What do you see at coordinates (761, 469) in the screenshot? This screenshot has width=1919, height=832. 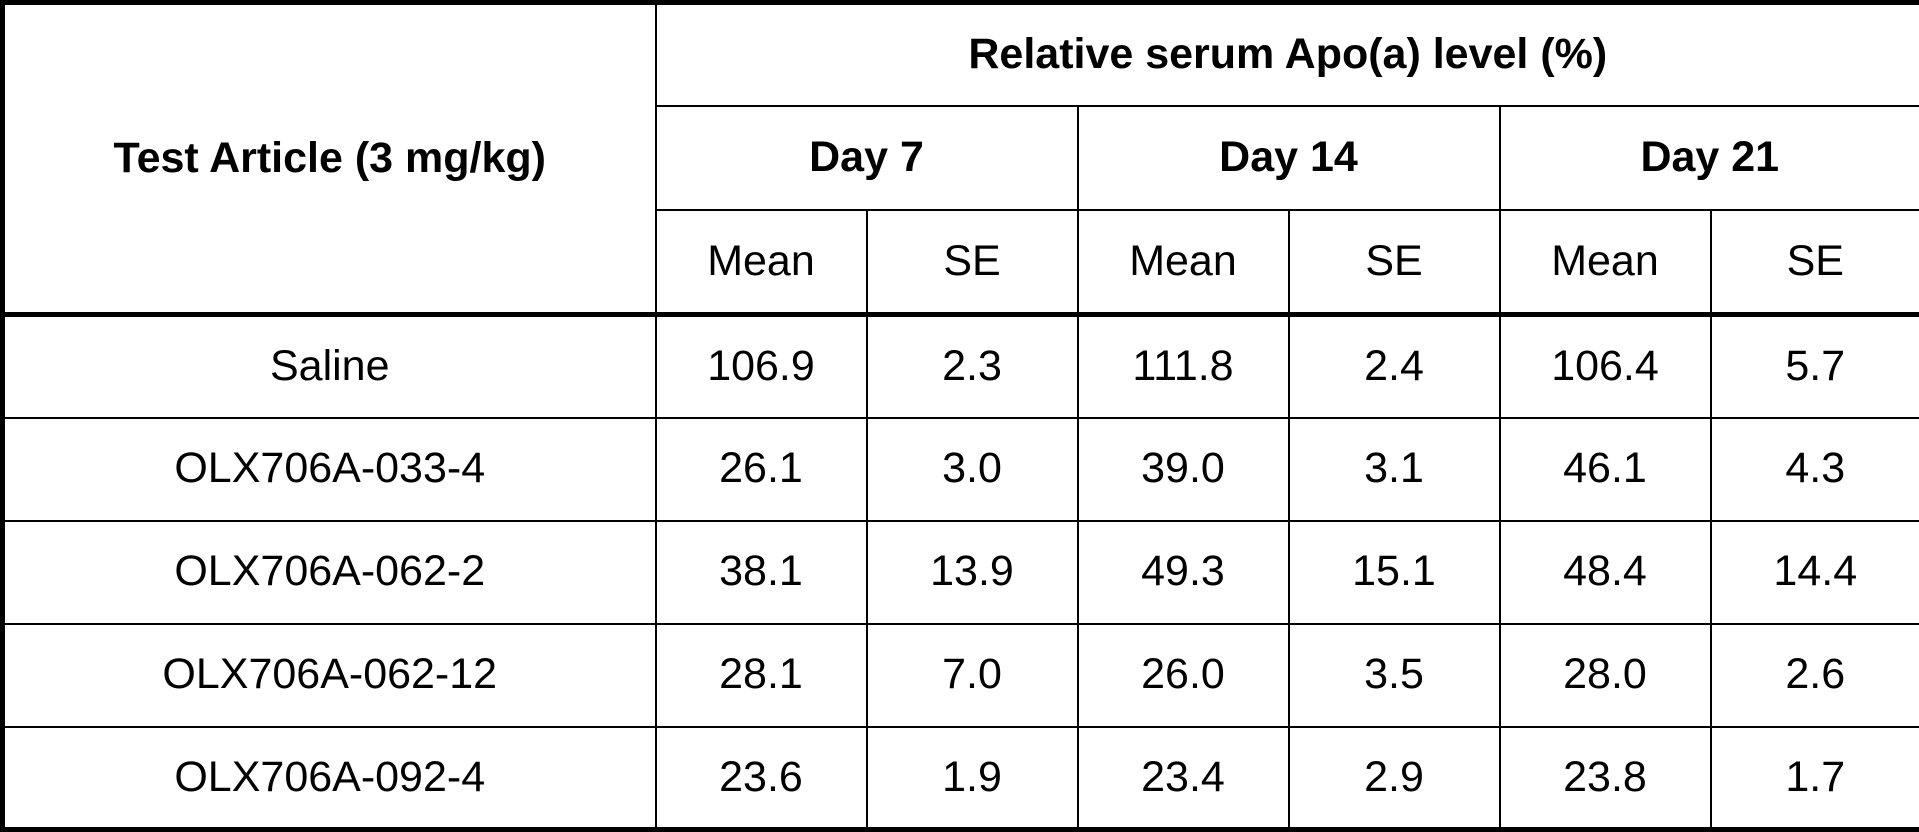 I see `value-cell: 26.1` at bounding box center [761, 469].